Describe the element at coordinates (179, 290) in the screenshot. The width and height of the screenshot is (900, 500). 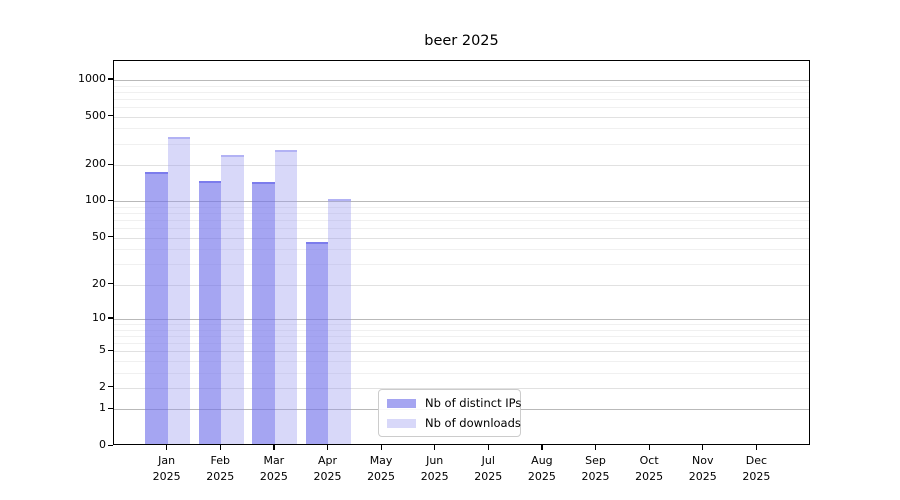
I see `bar-downloads-jan` at that location.